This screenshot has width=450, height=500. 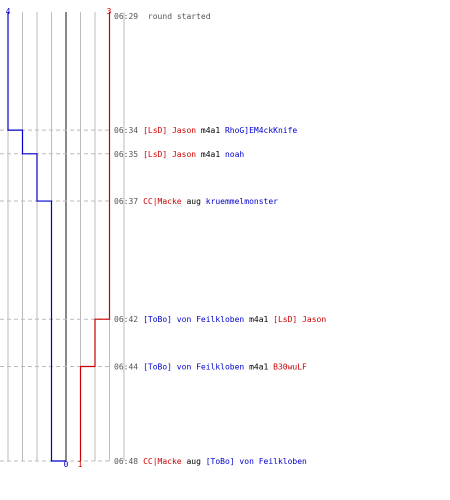 What do you see at coordinates (234, 154) in the screenshot?
I see `event-player: noah` at bounding box center [234, 154].